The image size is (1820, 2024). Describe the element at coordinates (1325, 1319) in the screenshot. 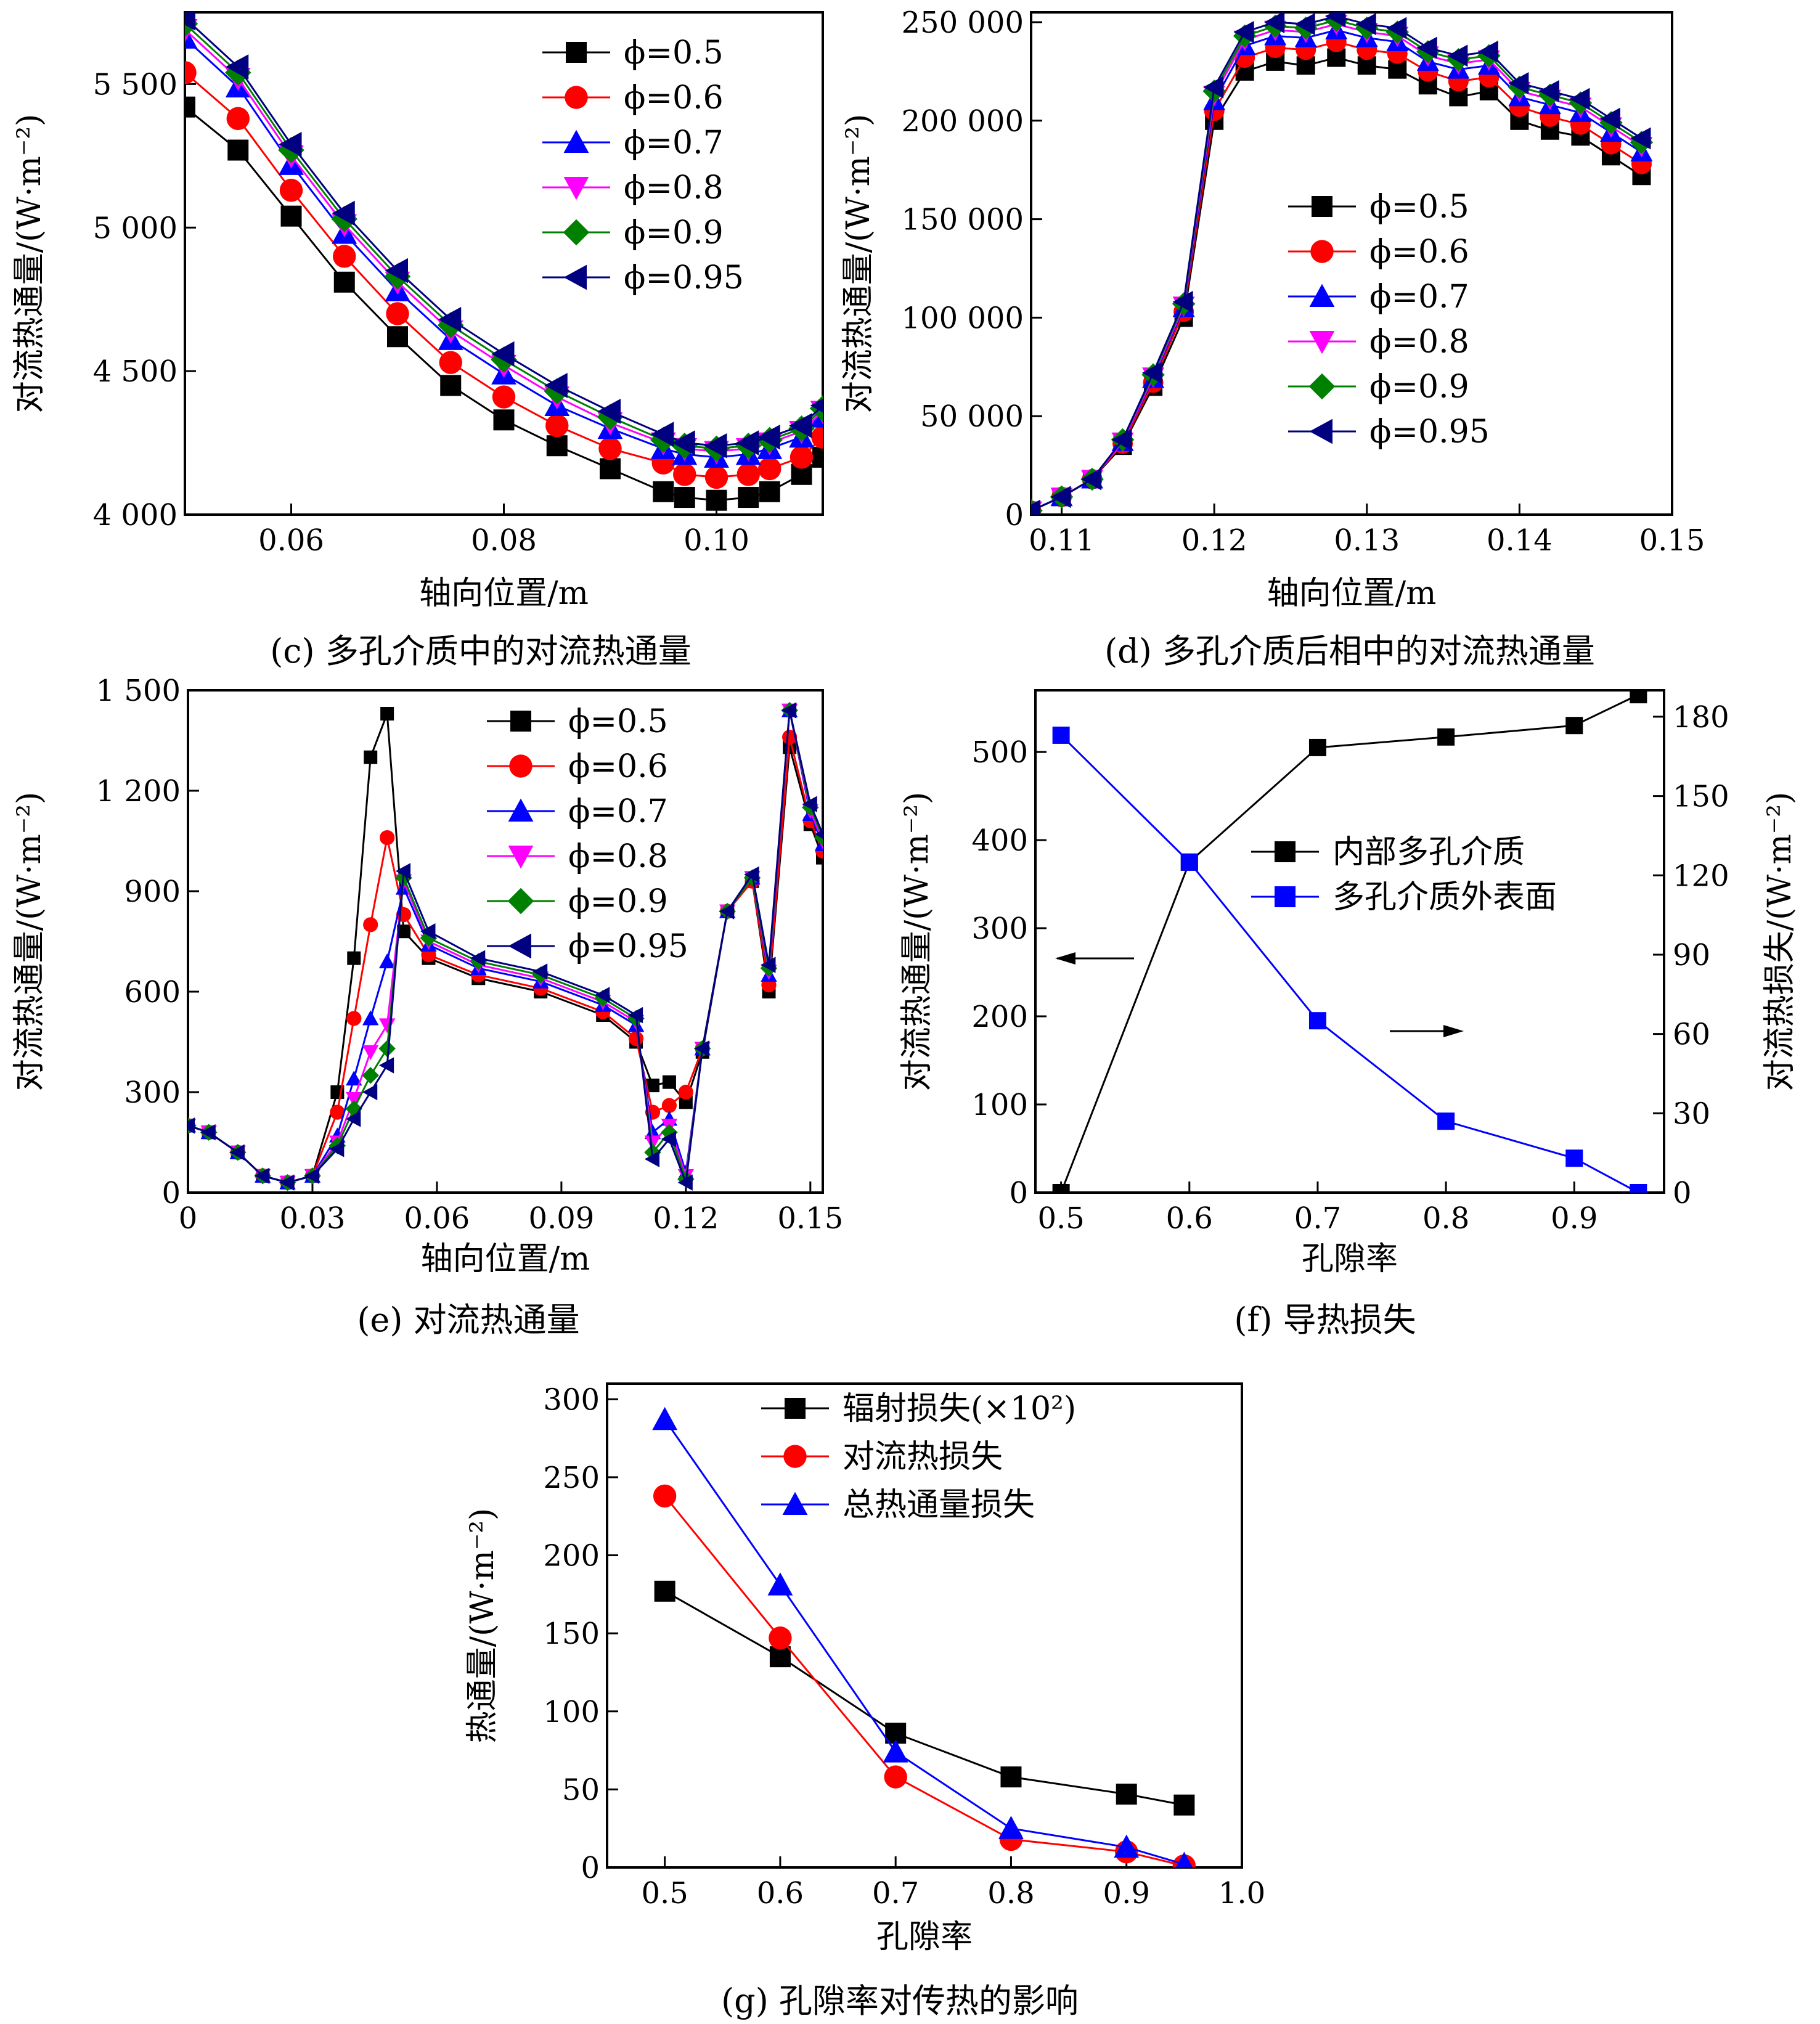

I see `caption-f: (f) 导热损失` at that location.